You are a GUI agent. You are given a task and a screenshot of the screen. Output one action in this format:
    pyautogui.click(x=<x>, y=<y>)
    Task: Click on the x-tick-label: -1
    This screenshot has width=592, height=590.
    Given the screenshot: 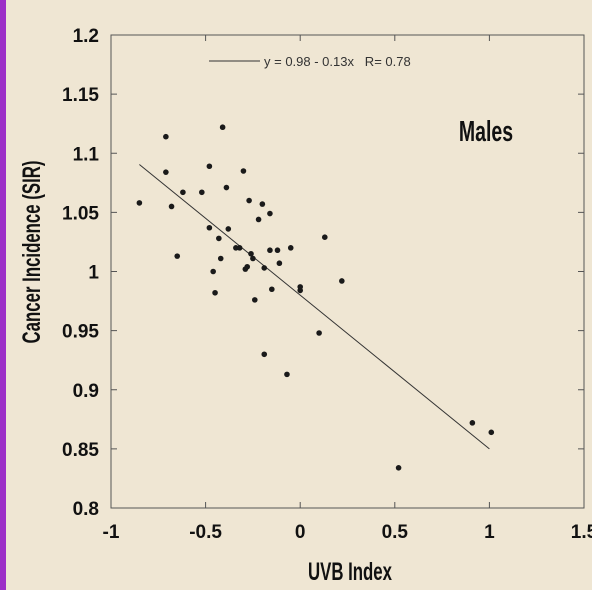 What is the action you would take?
    pyautogui.click(x=111, y=532)
    